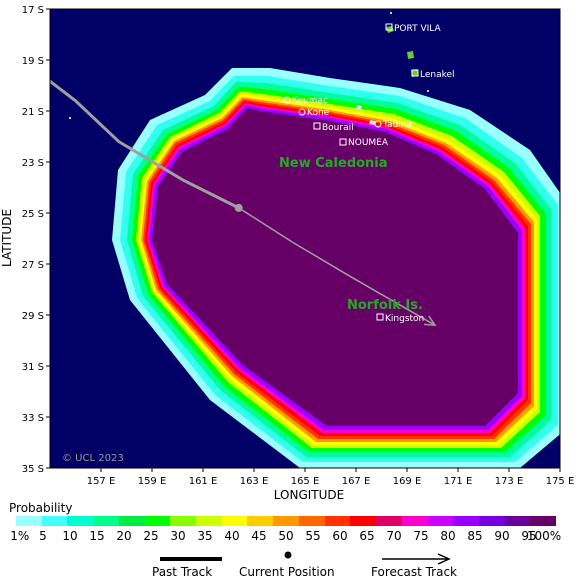 Image resolution: width=580 pixels, height=588 pixels. What do you see at coordinates (287, 572) in the screenshot?
I see `current-position-label: Current Position` at bounding box center [287, 572].